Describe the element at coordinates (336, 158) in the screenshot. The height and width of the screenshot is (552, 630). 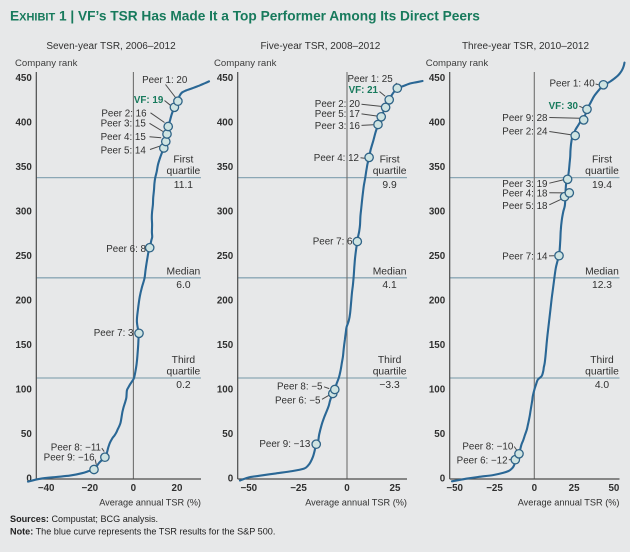
I see `svg-text: Peer 4: 12` at that location.